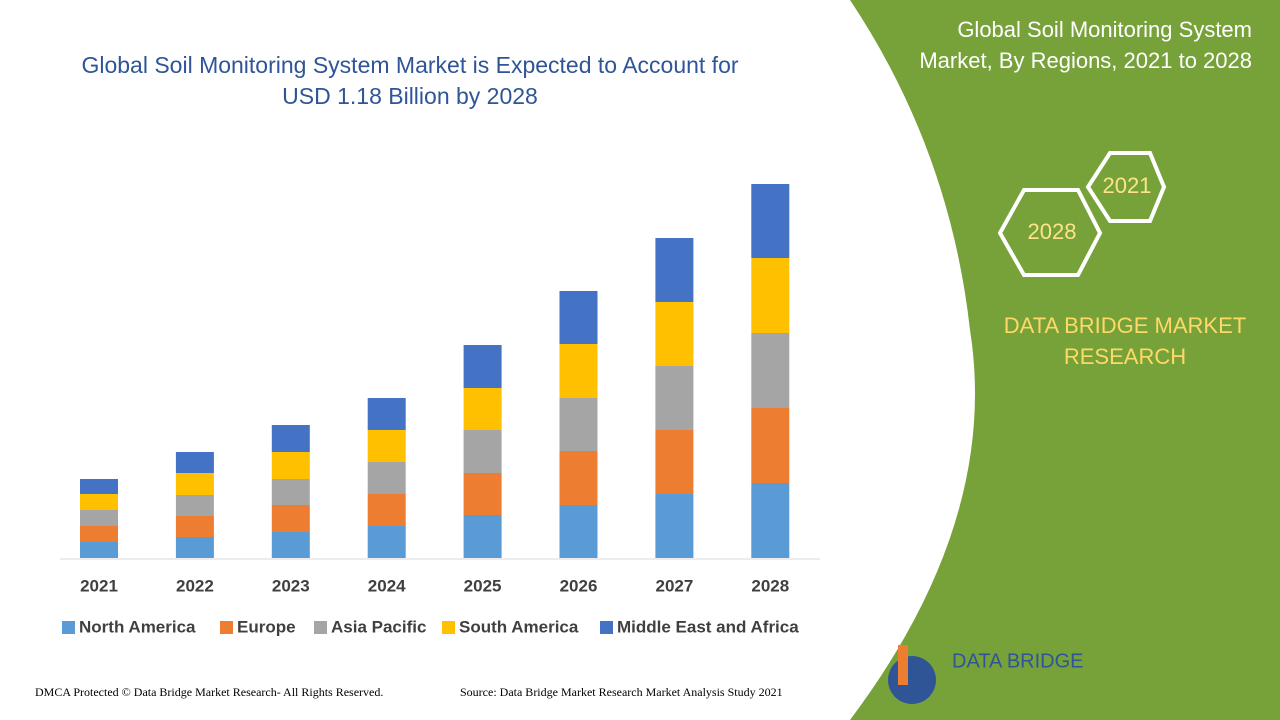  What do you see at coordinates (483, 585) in the screenshot?
I see `x-tick-label: 2025` at bounding box center [483, 585].